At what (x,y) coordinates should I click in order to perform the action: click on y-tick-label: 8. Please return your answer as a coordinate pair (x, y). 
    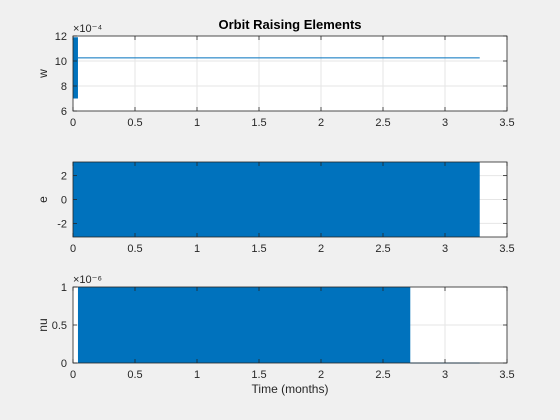
    Looking at the image, I should click on (64, 87).